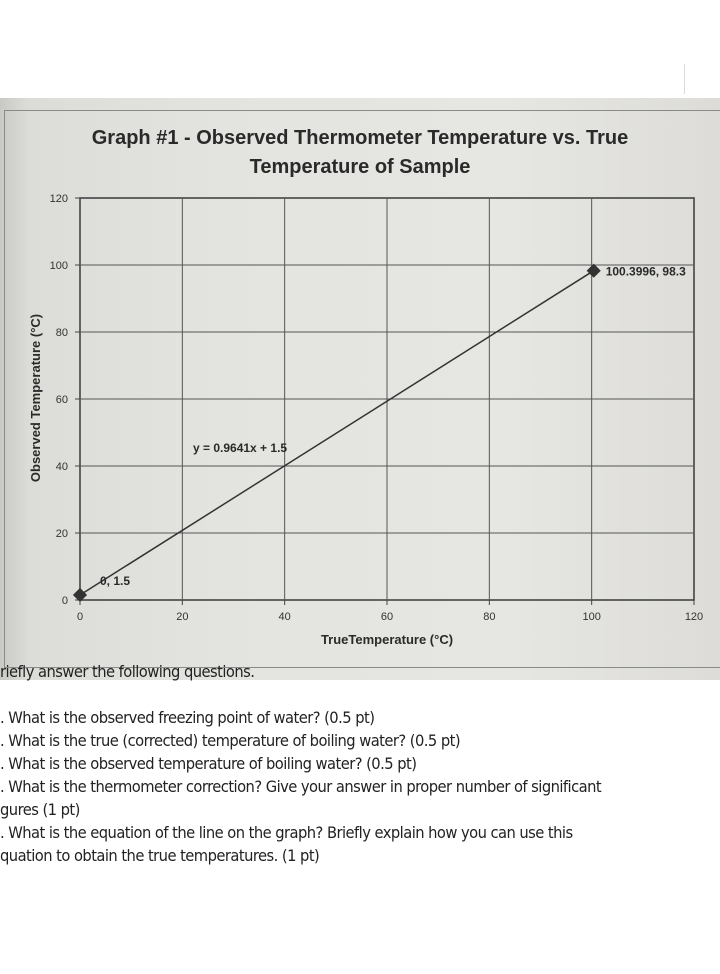 The height and width of the screenshot is (974, 720). Describe the element at coordinates (387, 617) in the screenshot. I see `x-tick-label: 60` at that location.